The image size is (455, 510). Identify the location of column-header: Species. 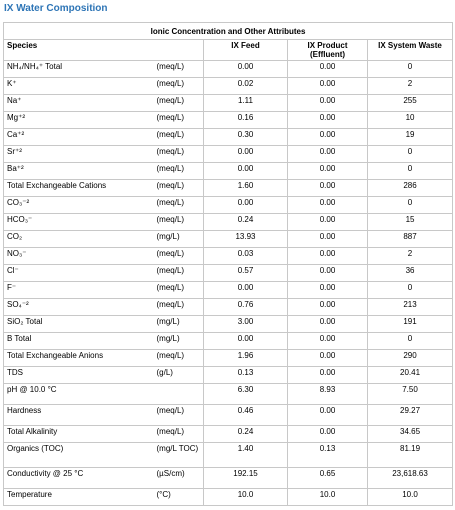
(103, 50).